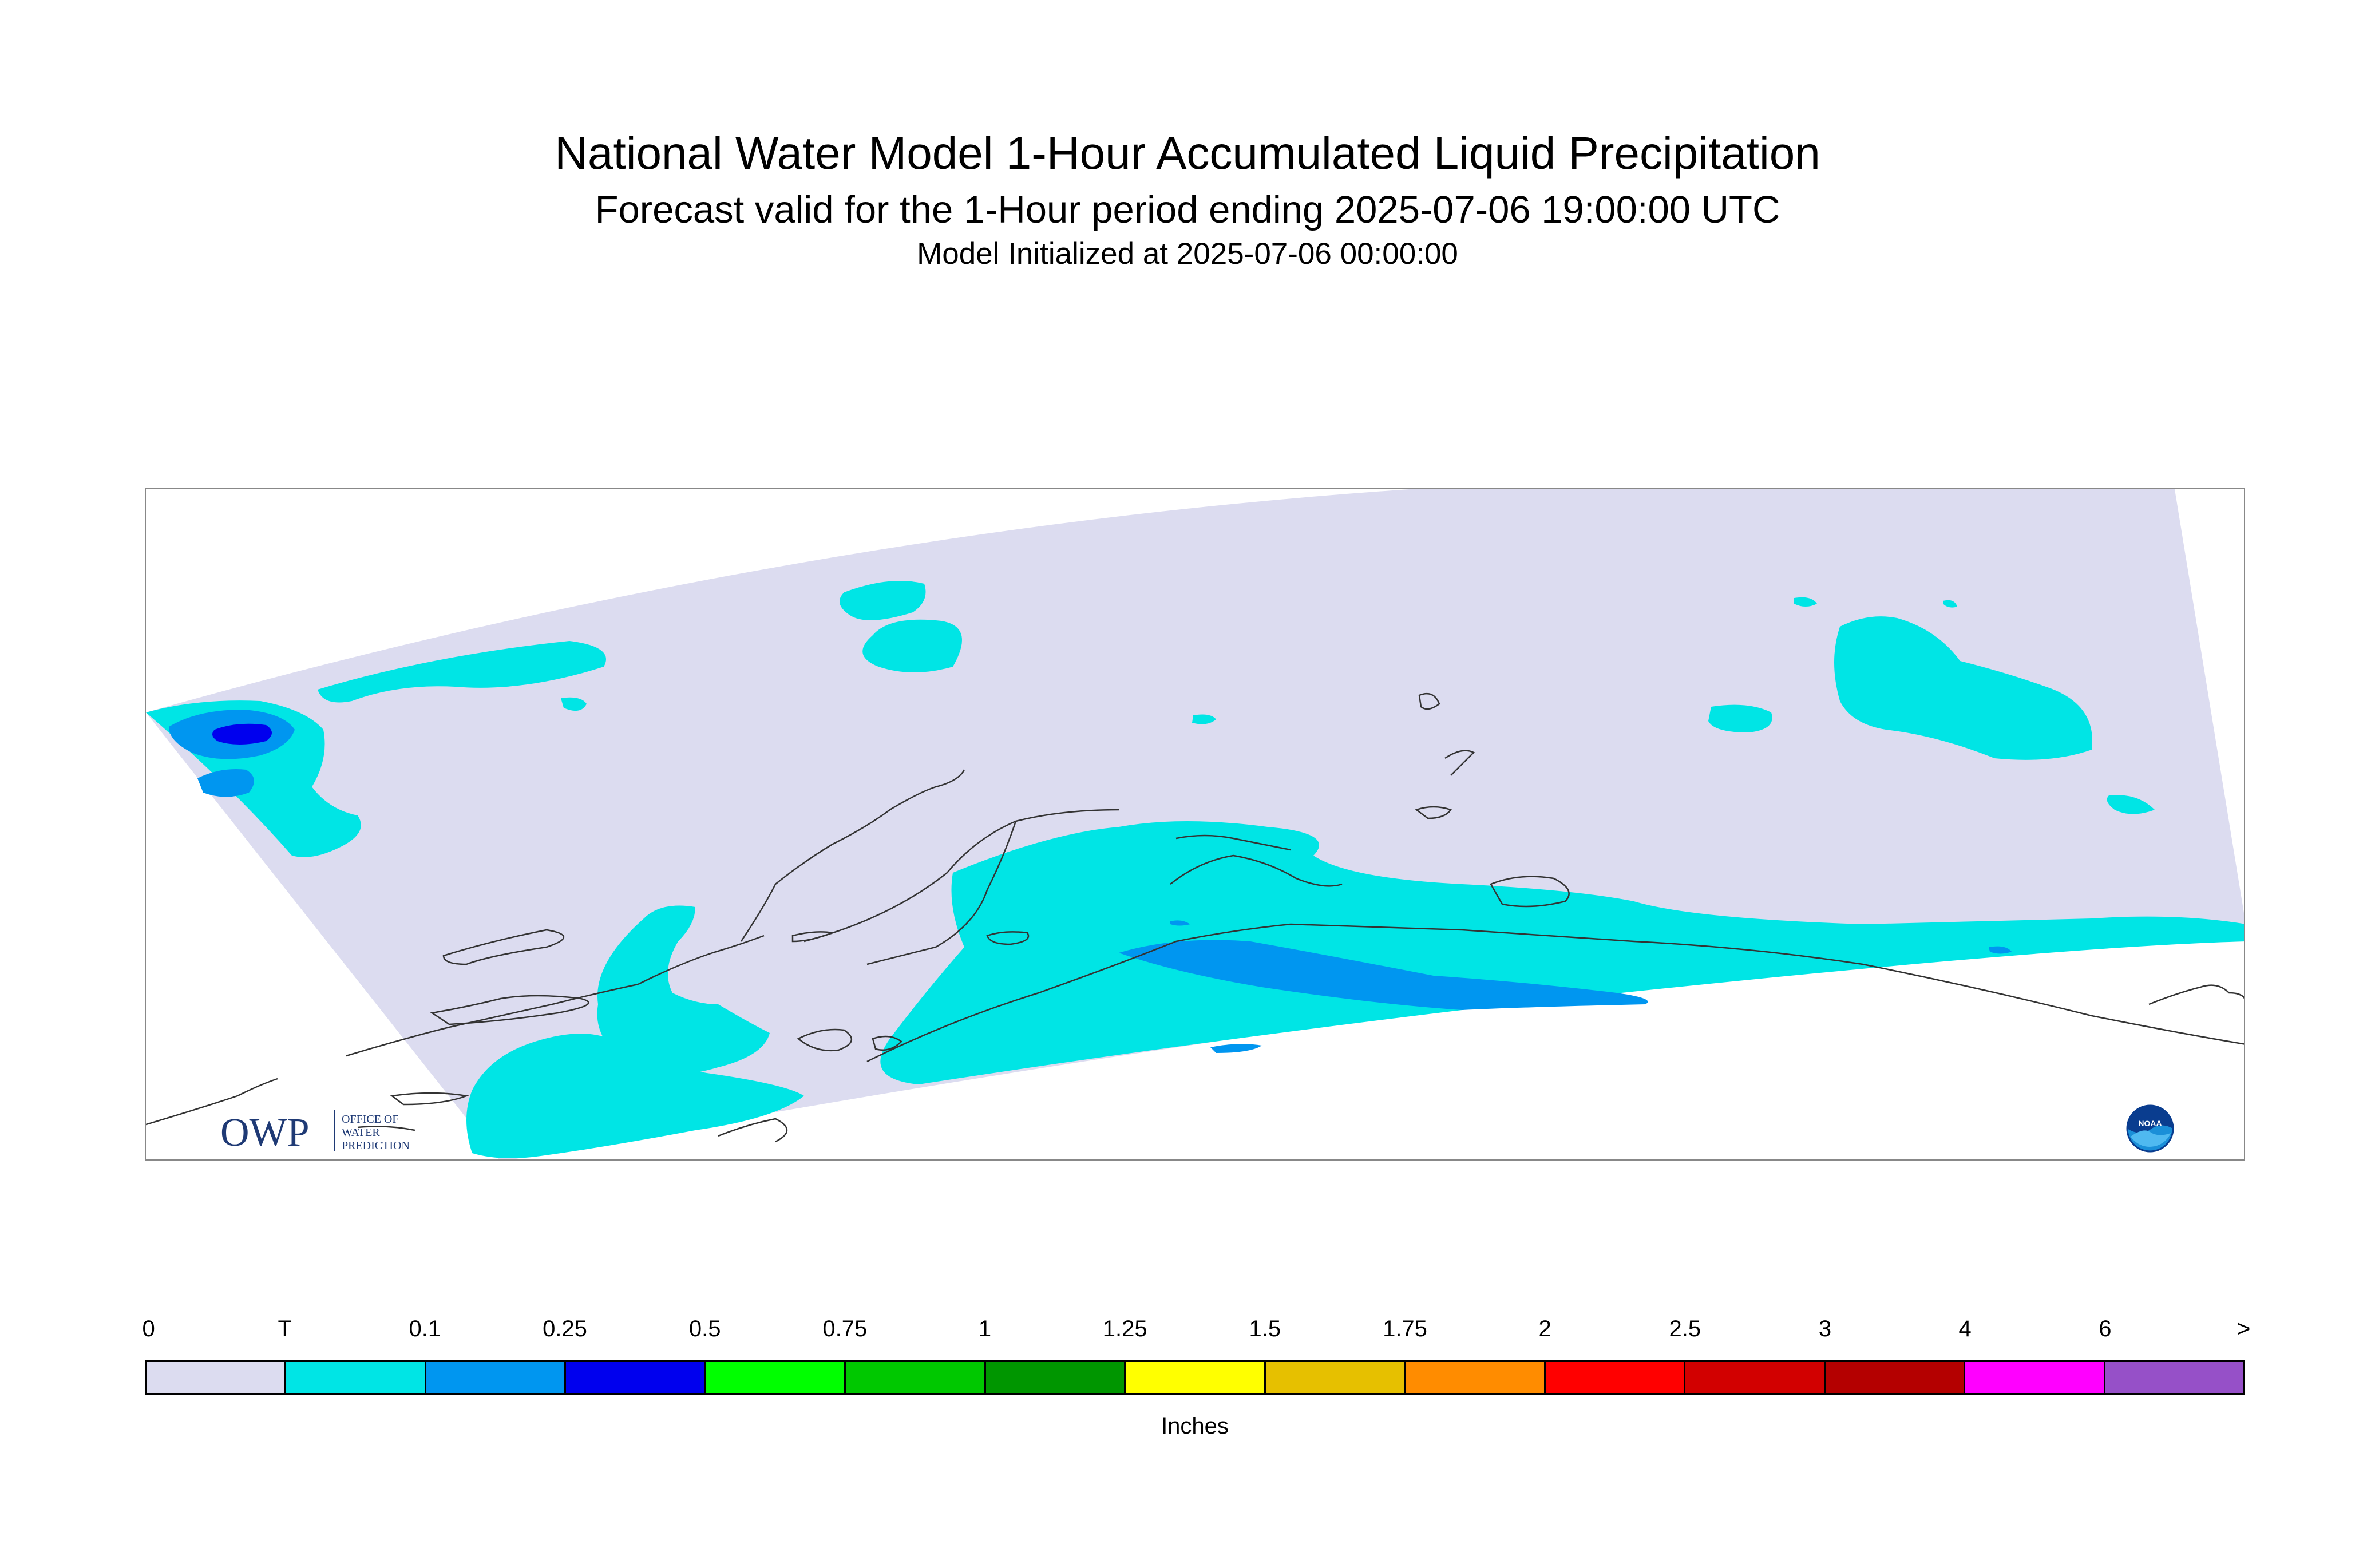 This screenshot has height=1568, width=2375. Describe the element at coordinates (1405, 1328) in the screenshot. I see `legend-tick-label: 1.75` at that location.